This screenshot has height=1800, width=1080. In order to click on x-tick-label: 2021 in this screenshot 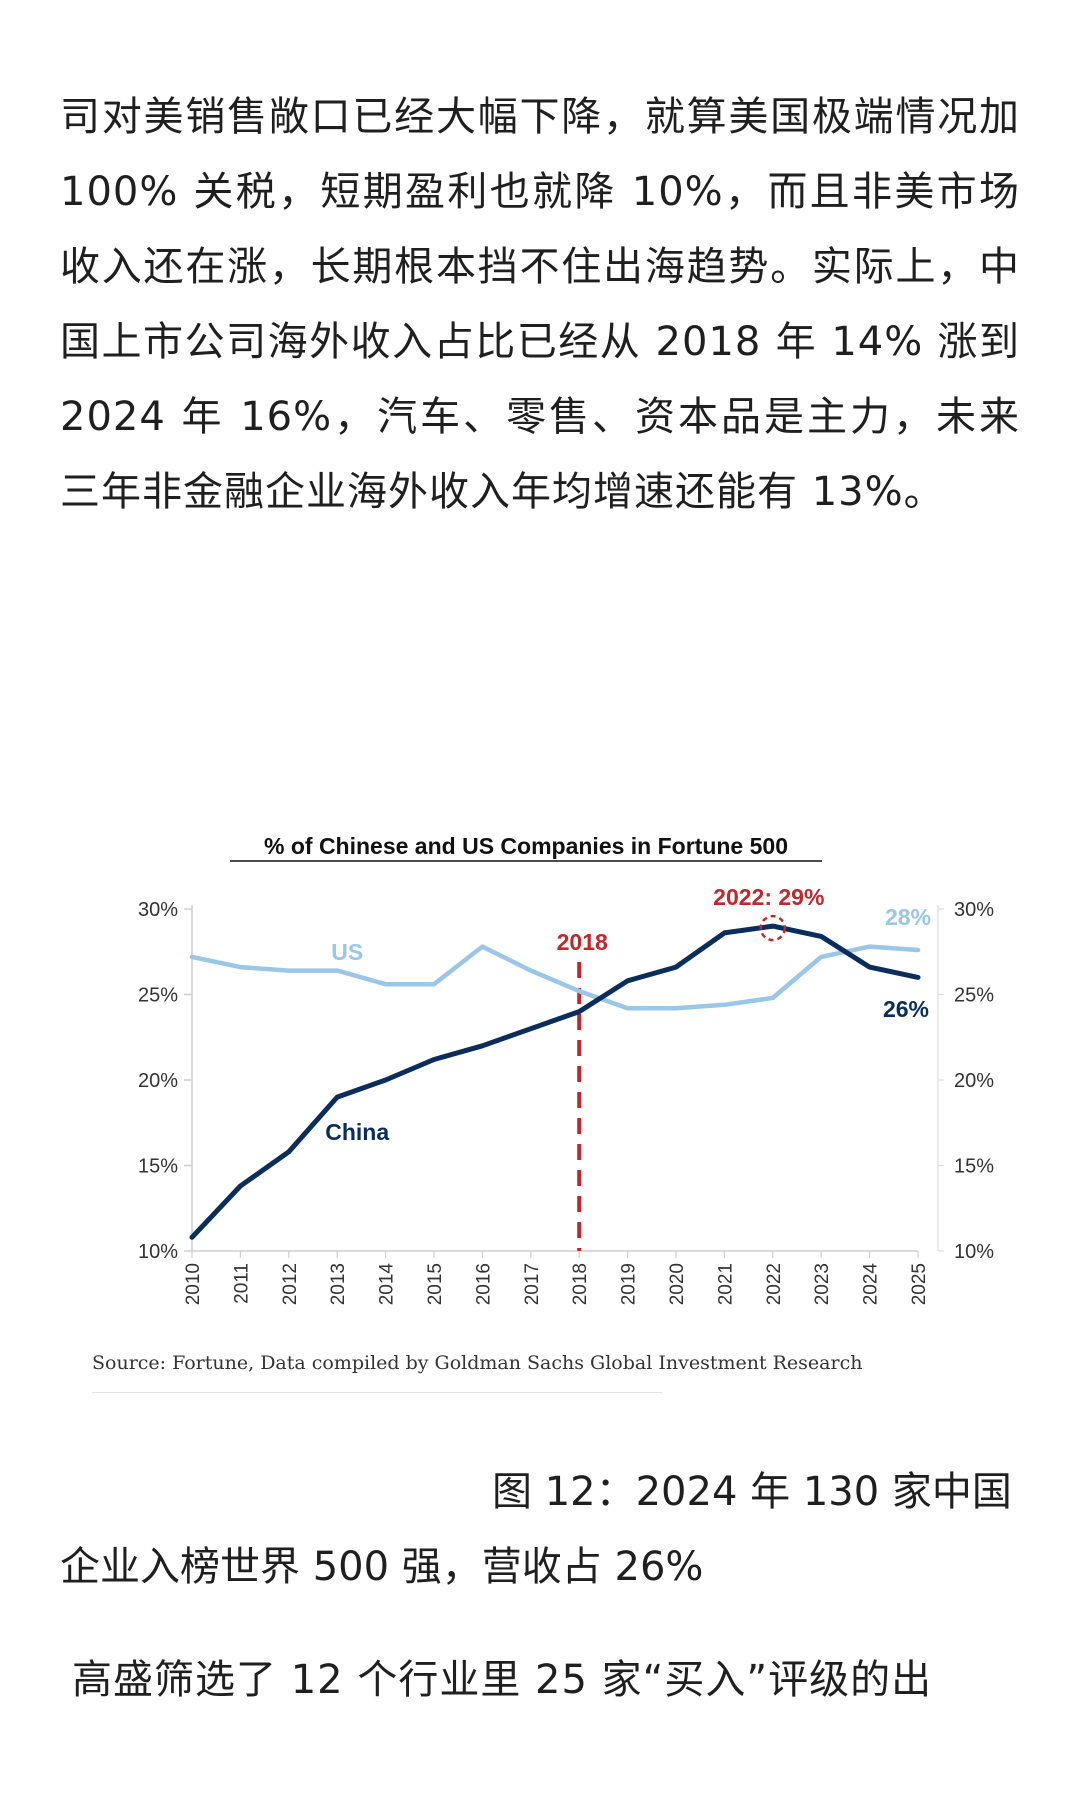, I will do `click(725, 1284)`.